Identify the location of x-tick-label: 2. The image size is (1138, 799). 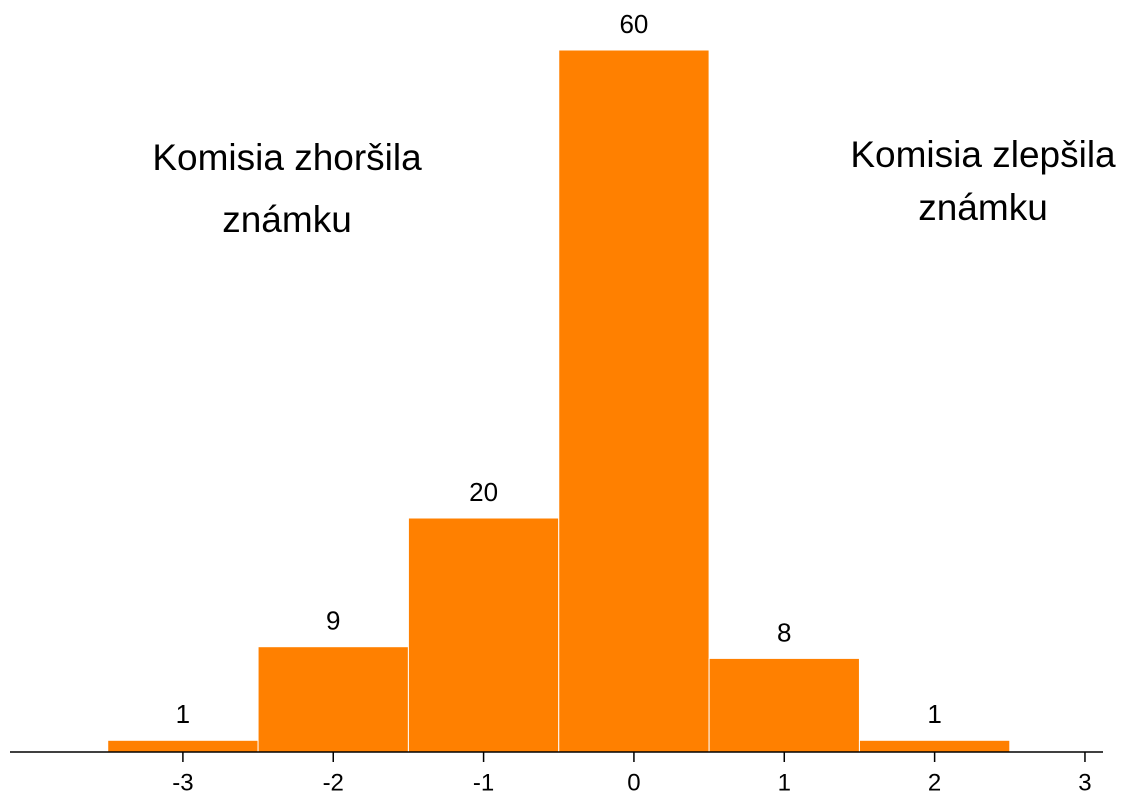
(934, 782).